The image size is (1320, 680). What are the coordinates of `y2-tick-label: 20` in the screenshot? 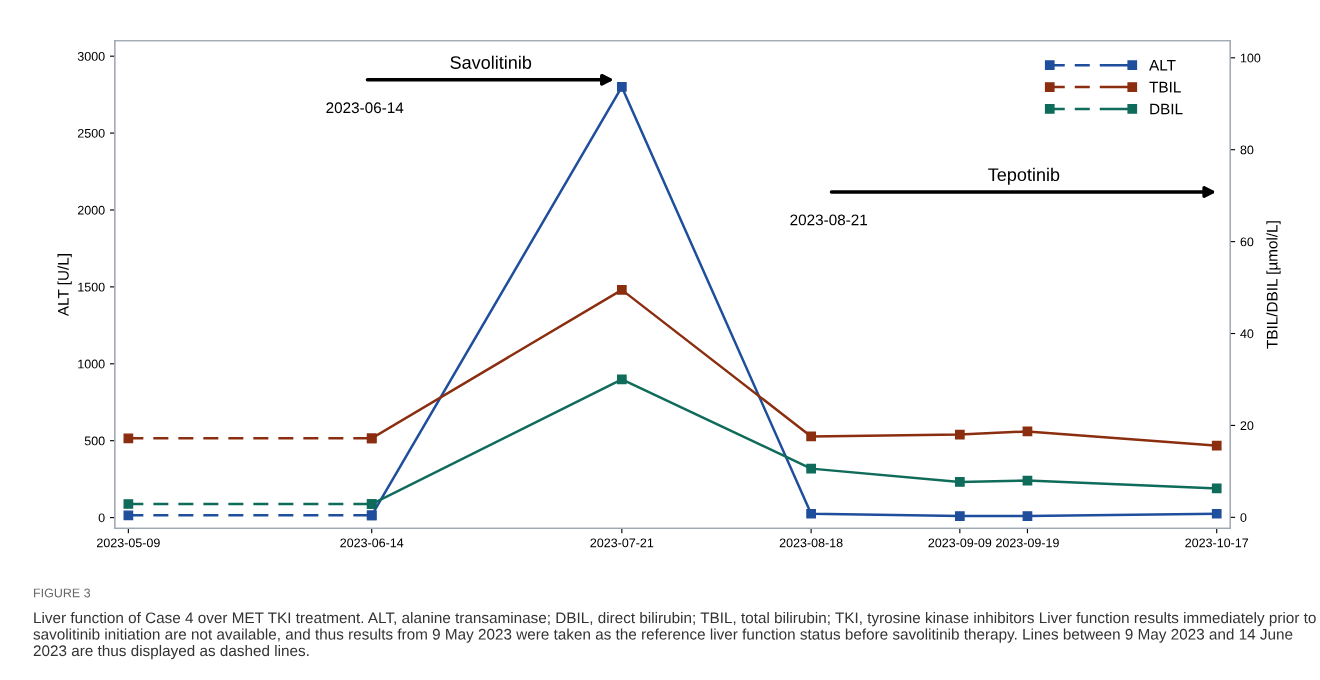 It's located at (1247, 426).